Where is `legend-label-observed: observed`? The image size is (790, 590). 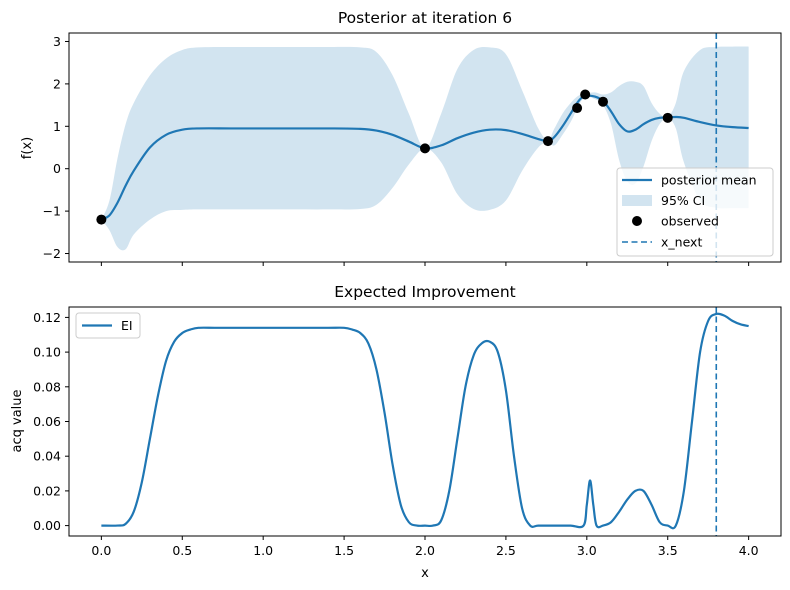 legend-label-observed: observed is located at coordinates (690, 221).